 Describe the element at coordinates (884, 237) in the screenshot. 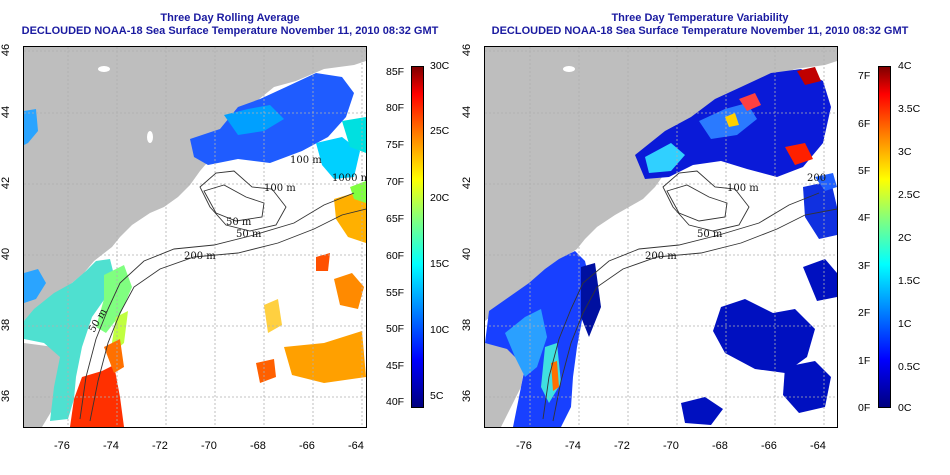

I see `colorbar-variability` at that location.